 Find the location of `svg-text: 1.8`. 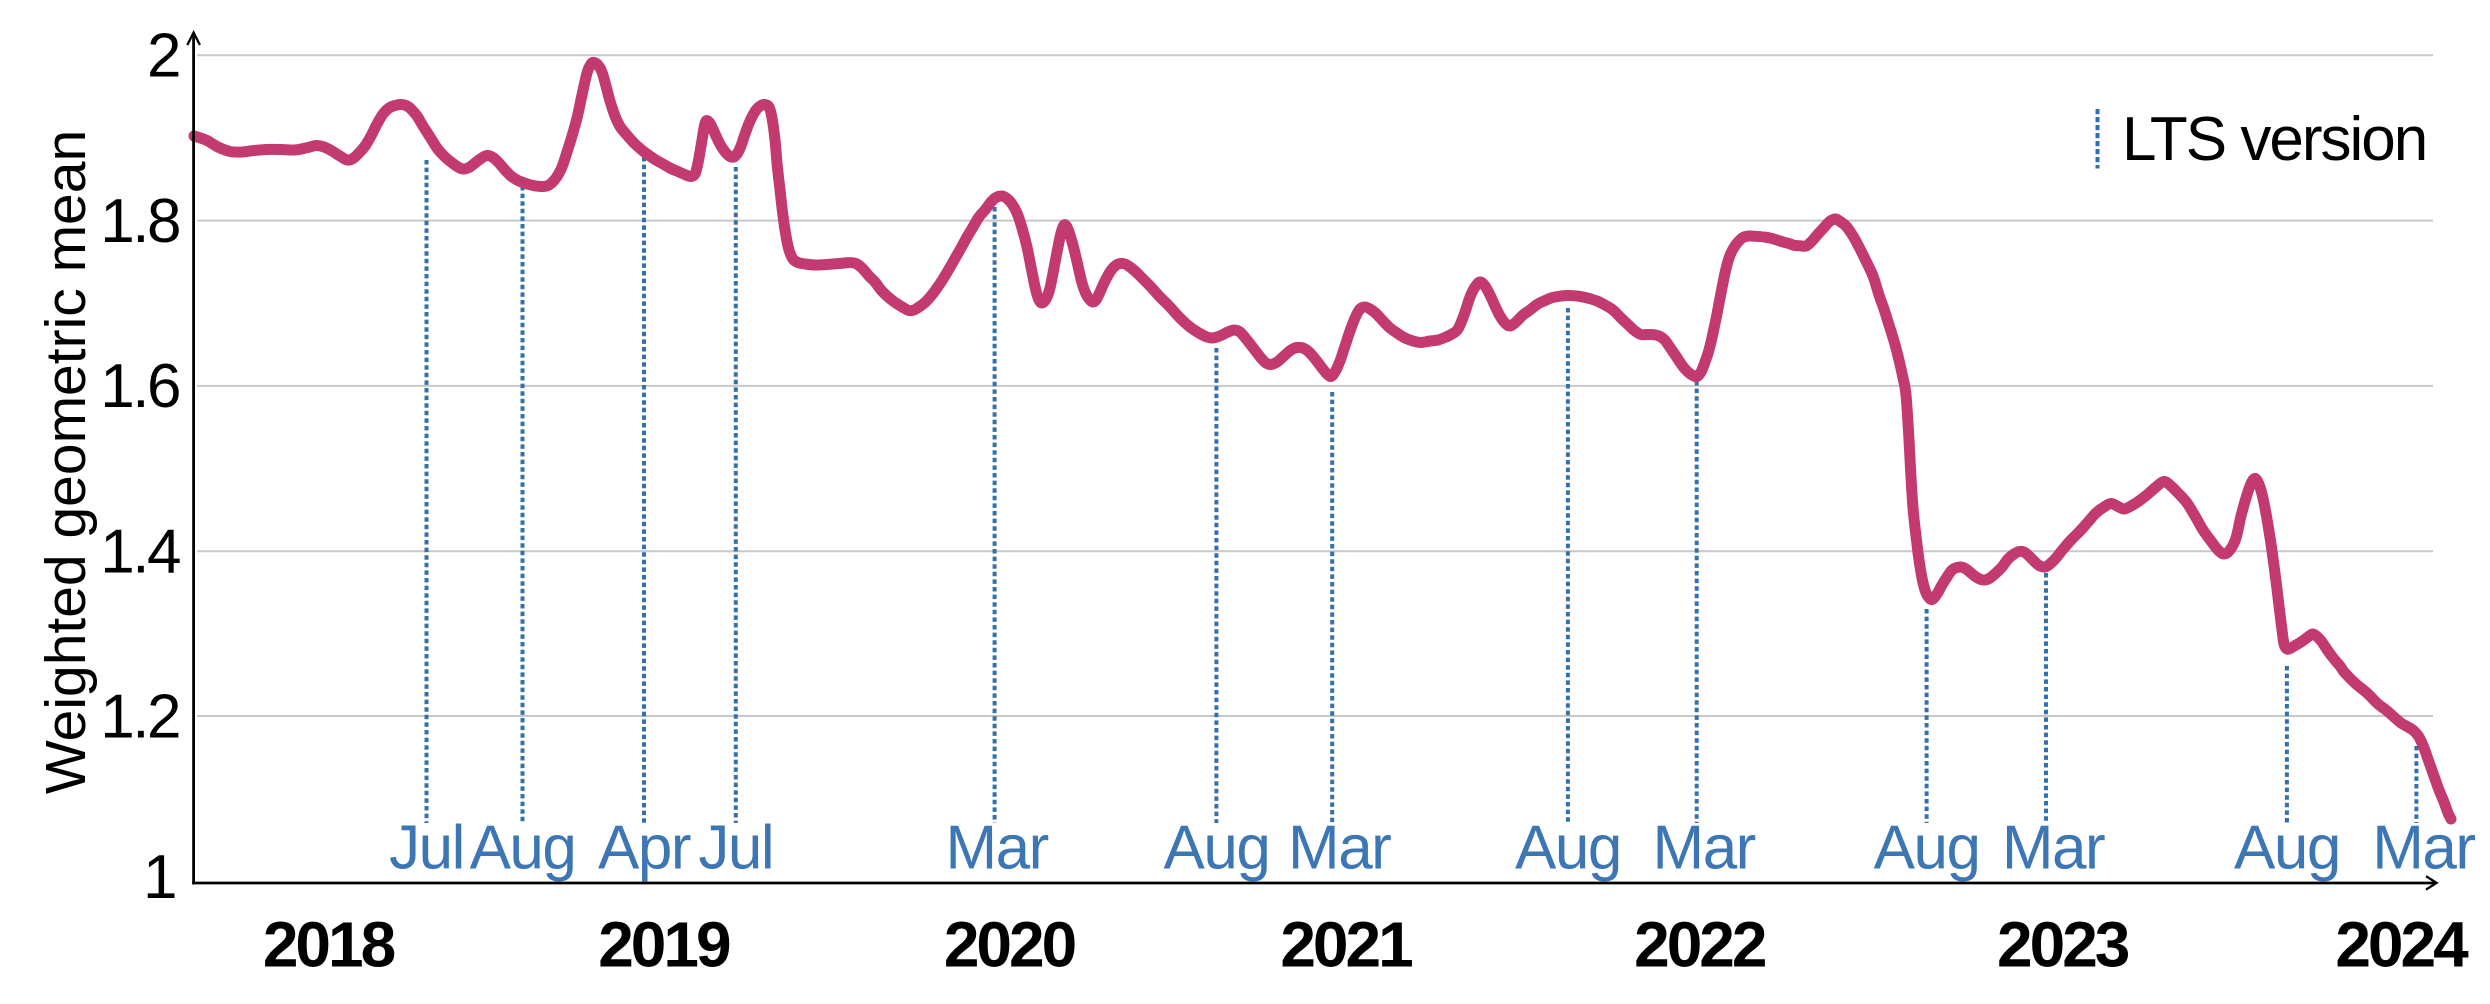

svg-text: 1.8 is located at coordinates (139, 221).